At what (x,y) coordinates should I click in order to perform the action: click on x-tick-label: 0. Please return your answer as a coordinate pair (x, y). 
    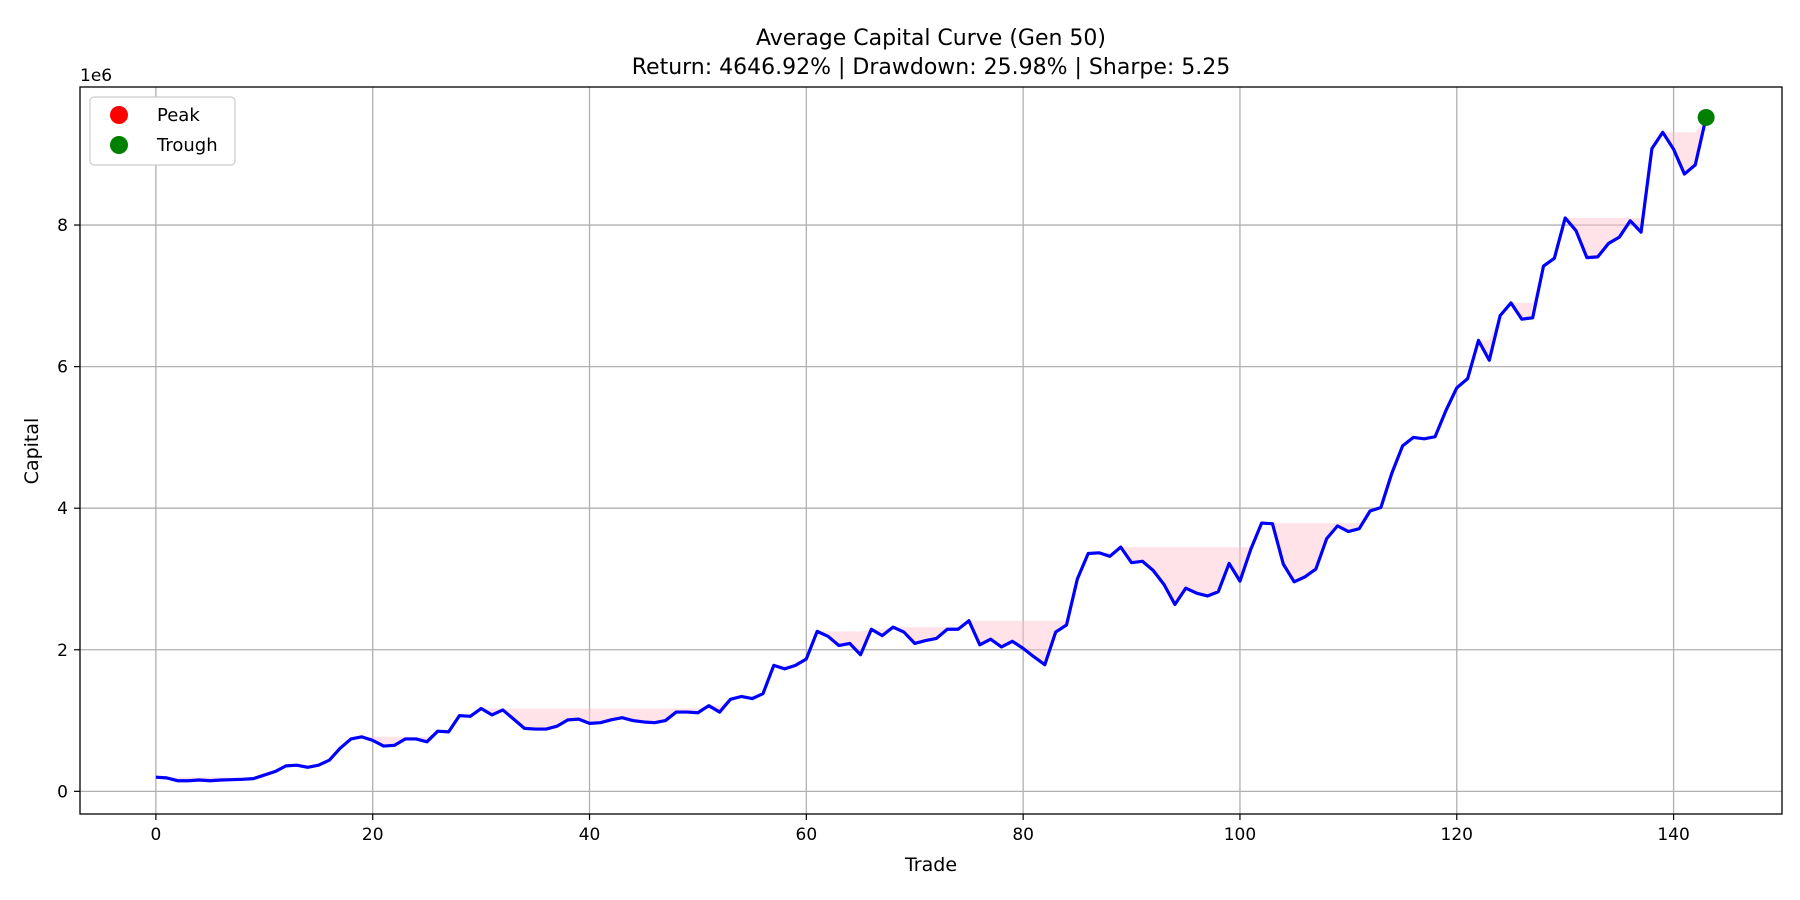
    Looking at the image, I should click on (155, 835).